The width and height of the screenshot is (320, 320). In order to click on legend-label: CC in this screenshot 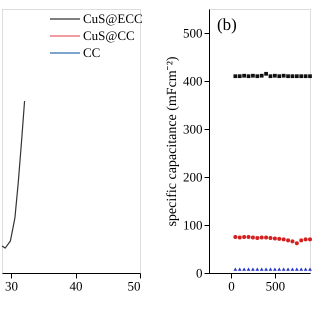, I will do `click(91, 52)`.